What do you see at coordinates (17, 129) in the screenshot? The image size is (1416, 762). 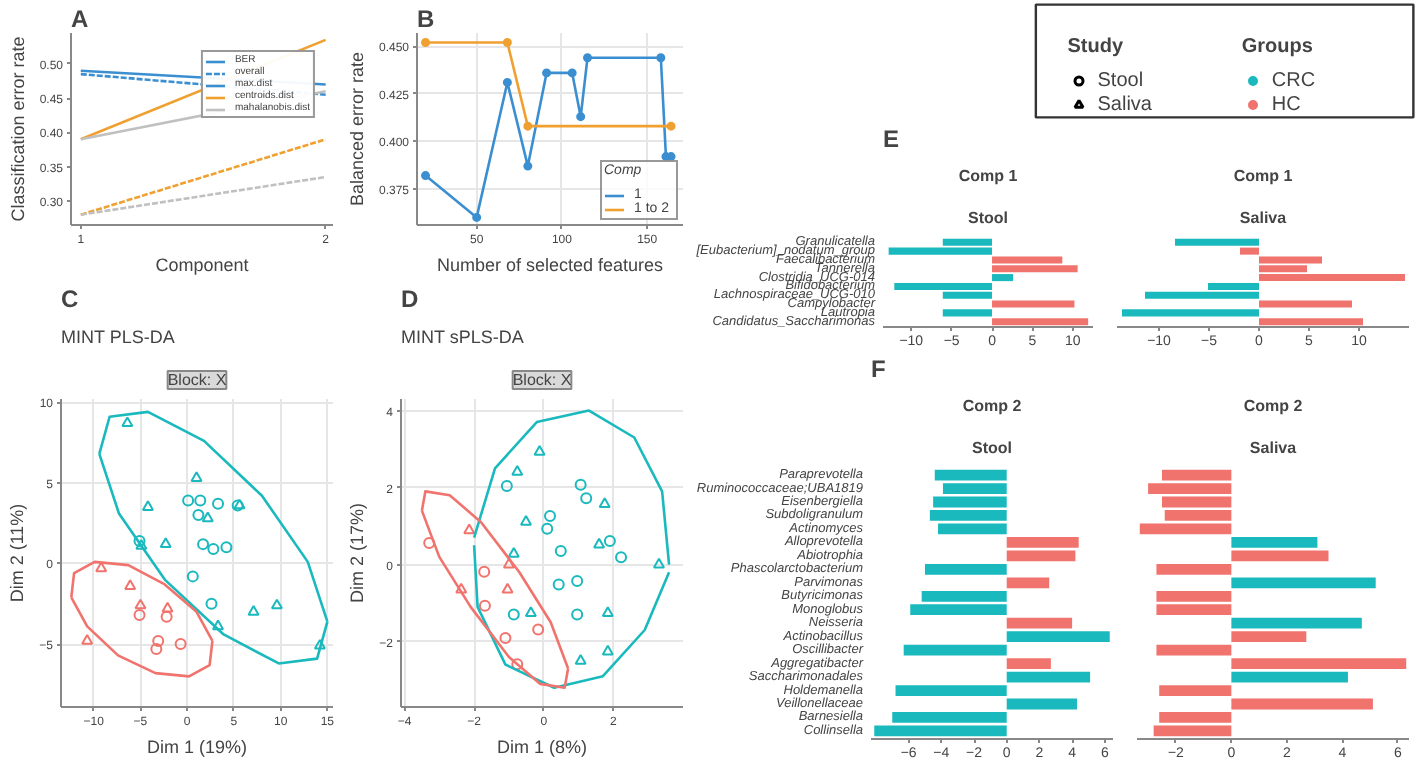 I see `y-axis-title: Classification error rate` at bounding box center [17, 129].